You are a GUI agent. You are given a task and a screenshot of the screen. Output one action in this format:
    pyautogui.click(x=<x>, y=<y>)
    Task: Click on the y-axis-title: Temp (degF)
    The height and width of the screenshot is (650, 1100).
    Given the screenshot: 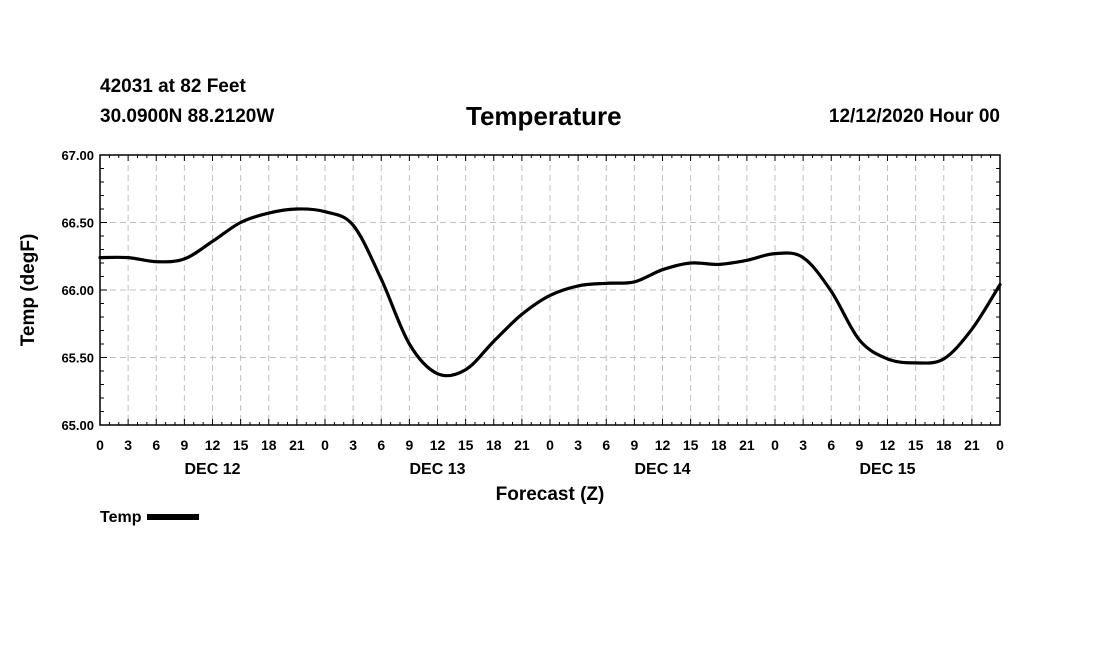 What is the action you would take?
    pyautogui.click(x=28, y=290)
    